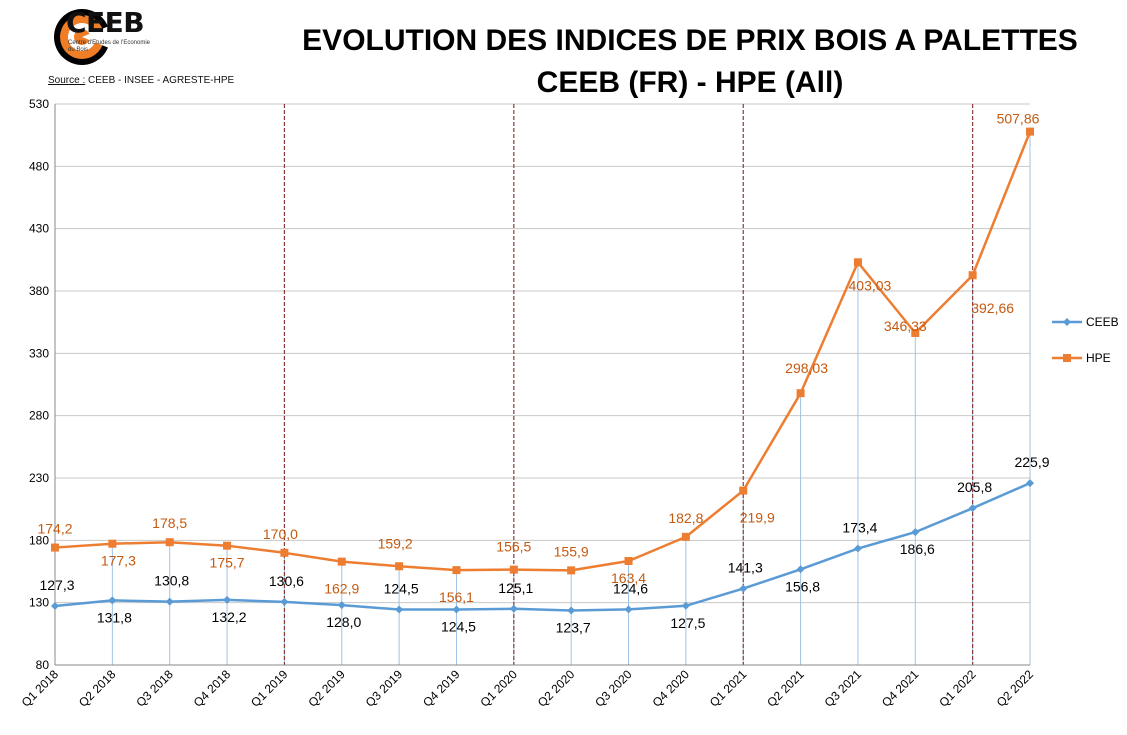 The height and width of the screenshot is (735, 1127). I want to click on logo-text: CEEB, so click(105, 22).